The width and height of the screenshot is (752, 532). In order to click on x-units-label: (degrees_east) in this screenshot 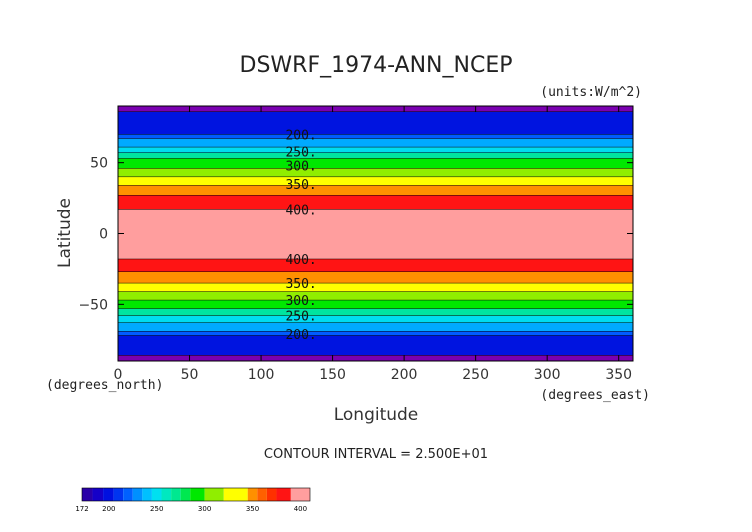, I will do `click(595, 395)`.